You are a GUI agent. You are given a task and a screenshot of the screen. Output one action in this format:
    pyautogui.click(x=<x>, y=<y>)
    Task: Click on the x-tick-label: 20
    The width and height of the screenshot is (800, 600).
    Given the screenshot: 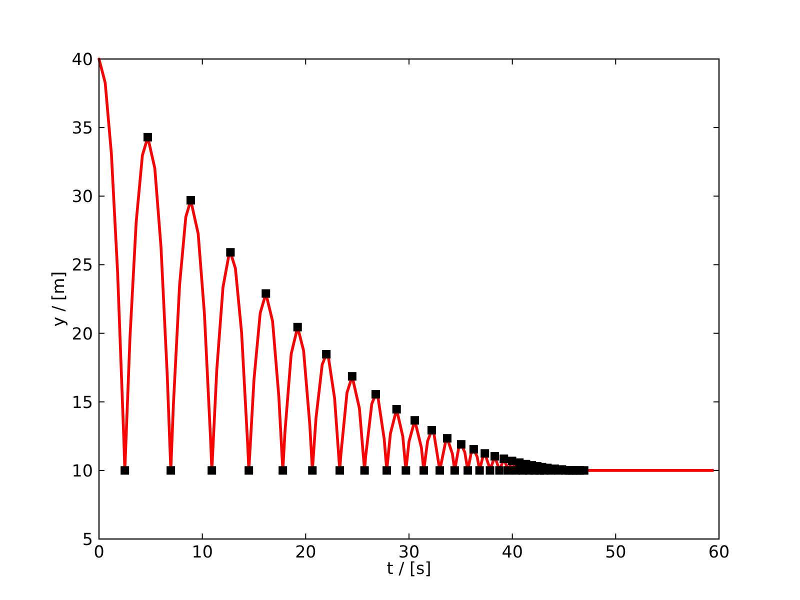 What is the action you would take?
    pyautogui.click(x=305, y=552)
    